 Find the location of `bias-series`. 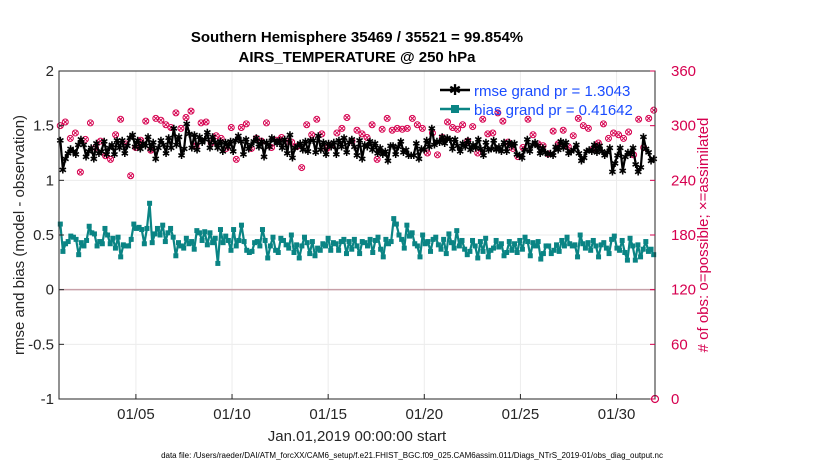

bias-series is located at coordinates (357, 233).